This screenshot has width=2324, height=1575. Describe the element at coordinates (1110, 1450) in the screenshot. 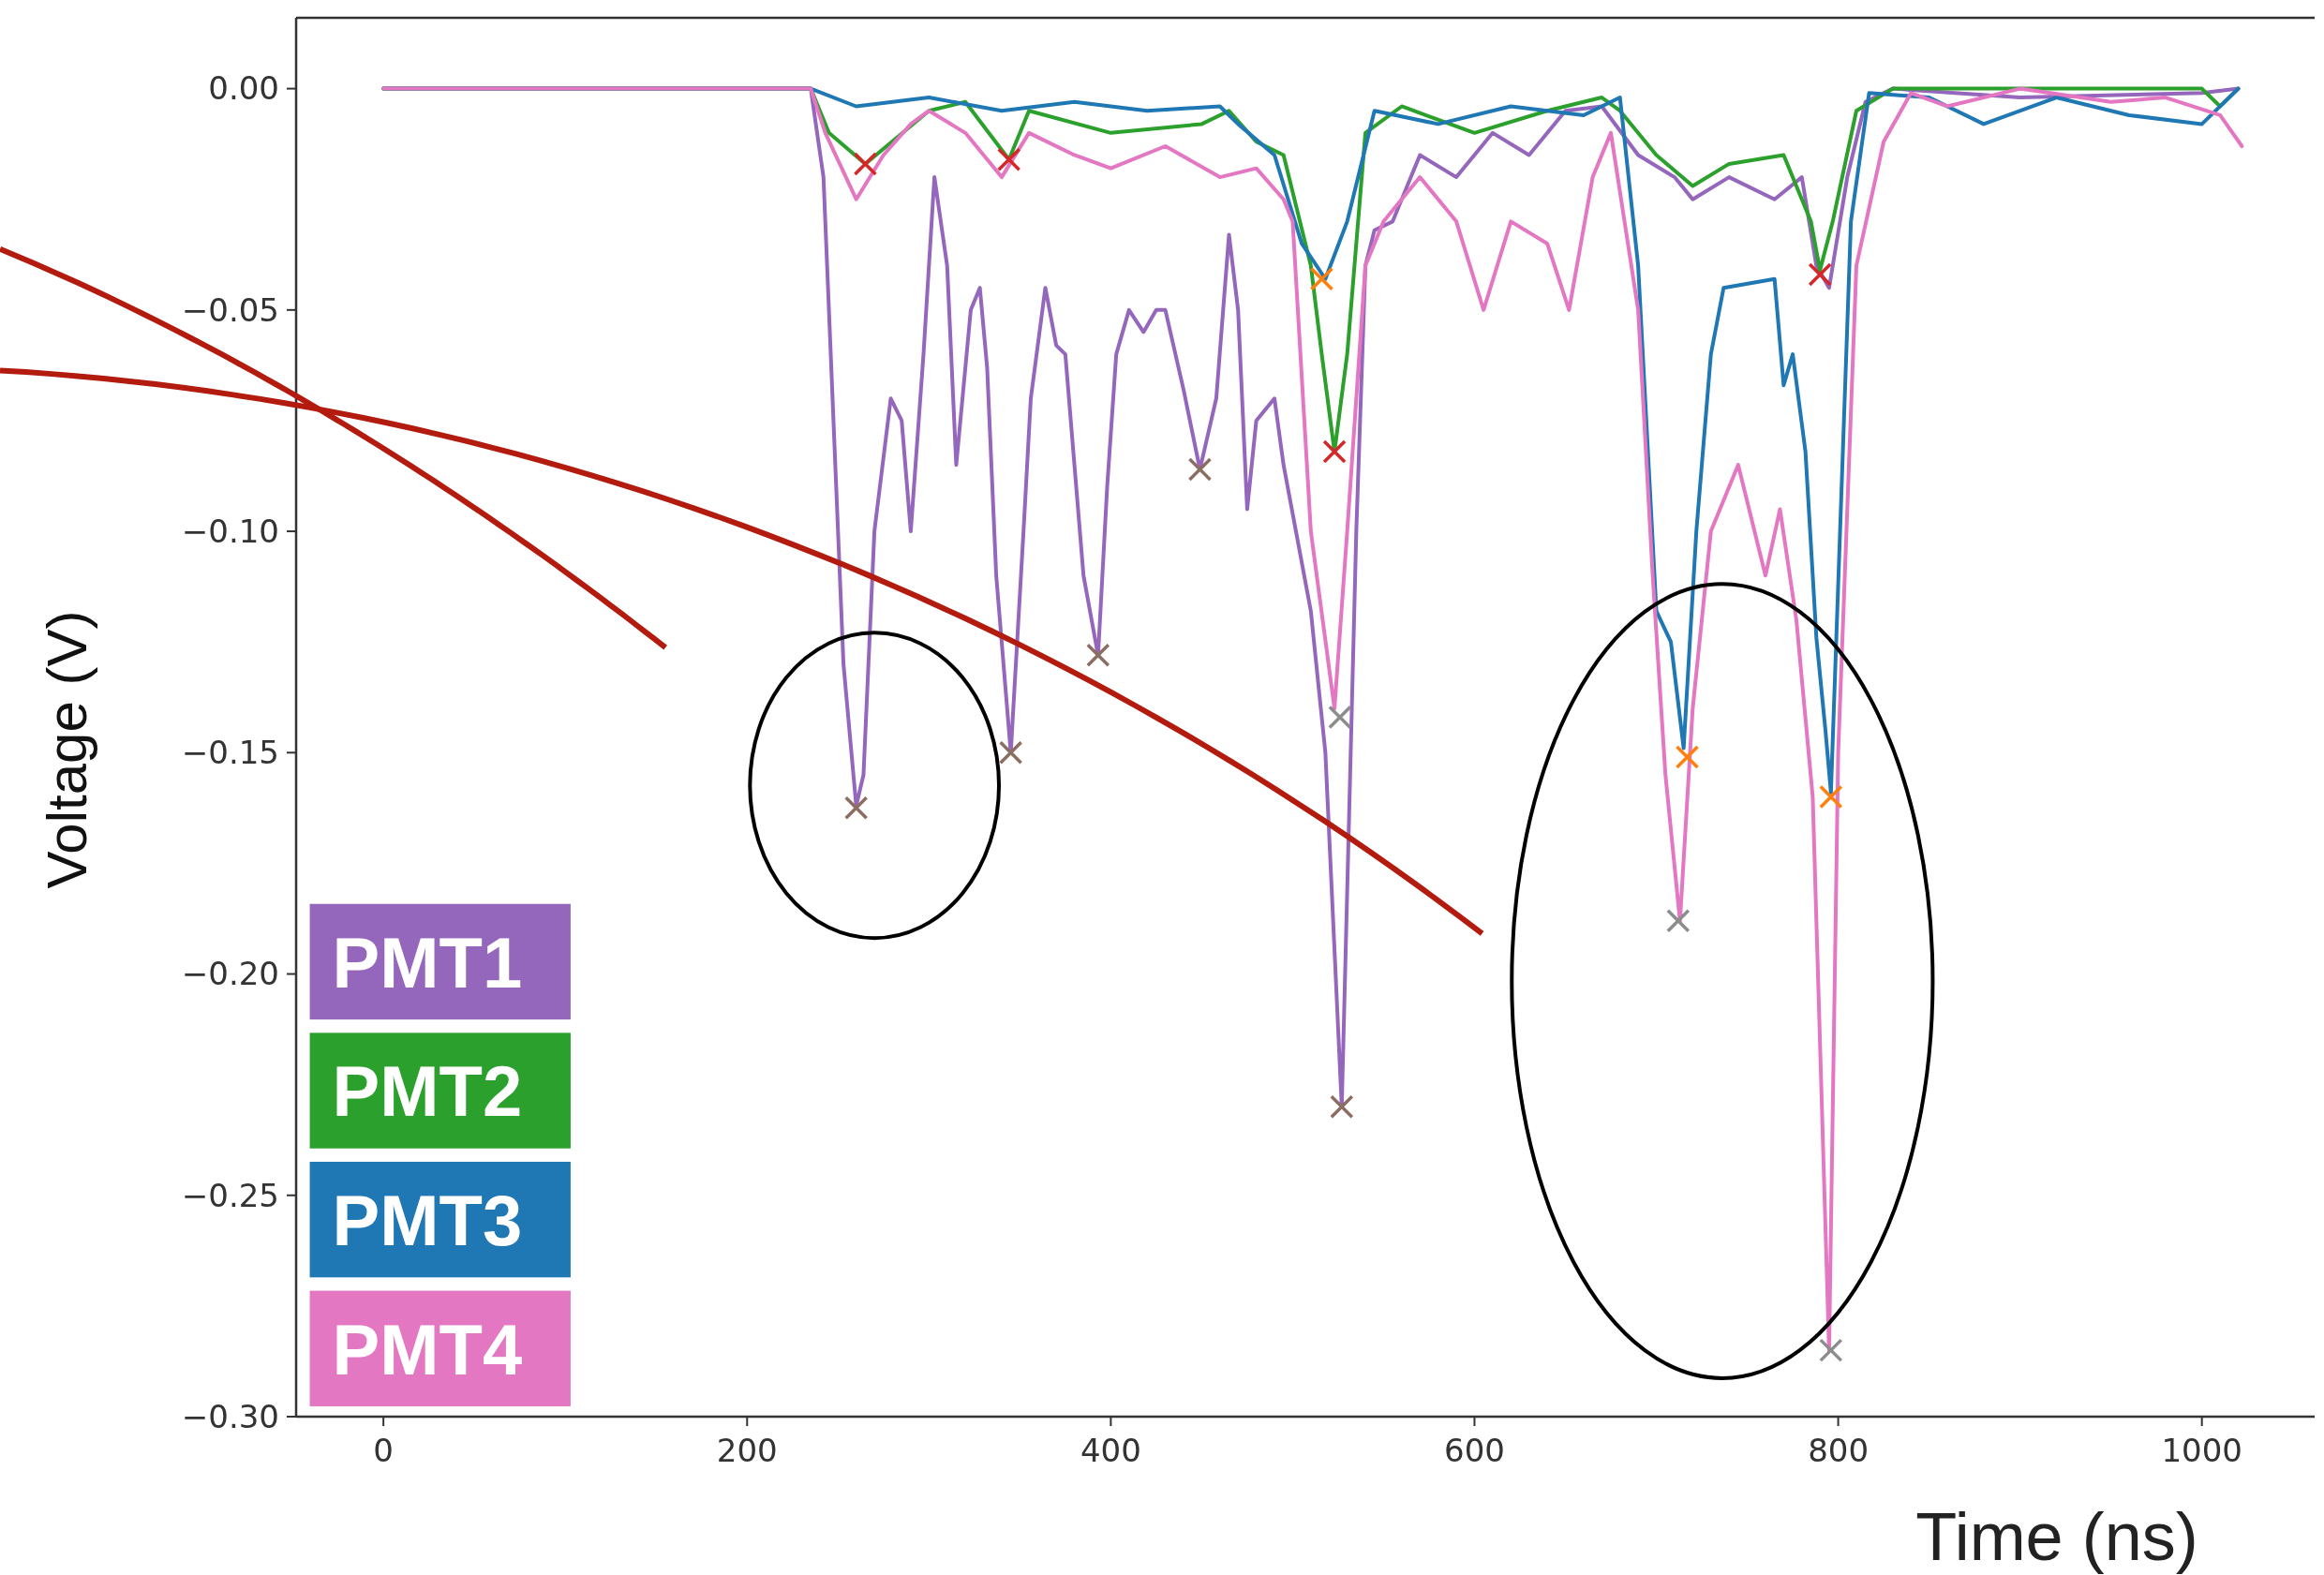

I see `x-tick-label: 400` at that location.